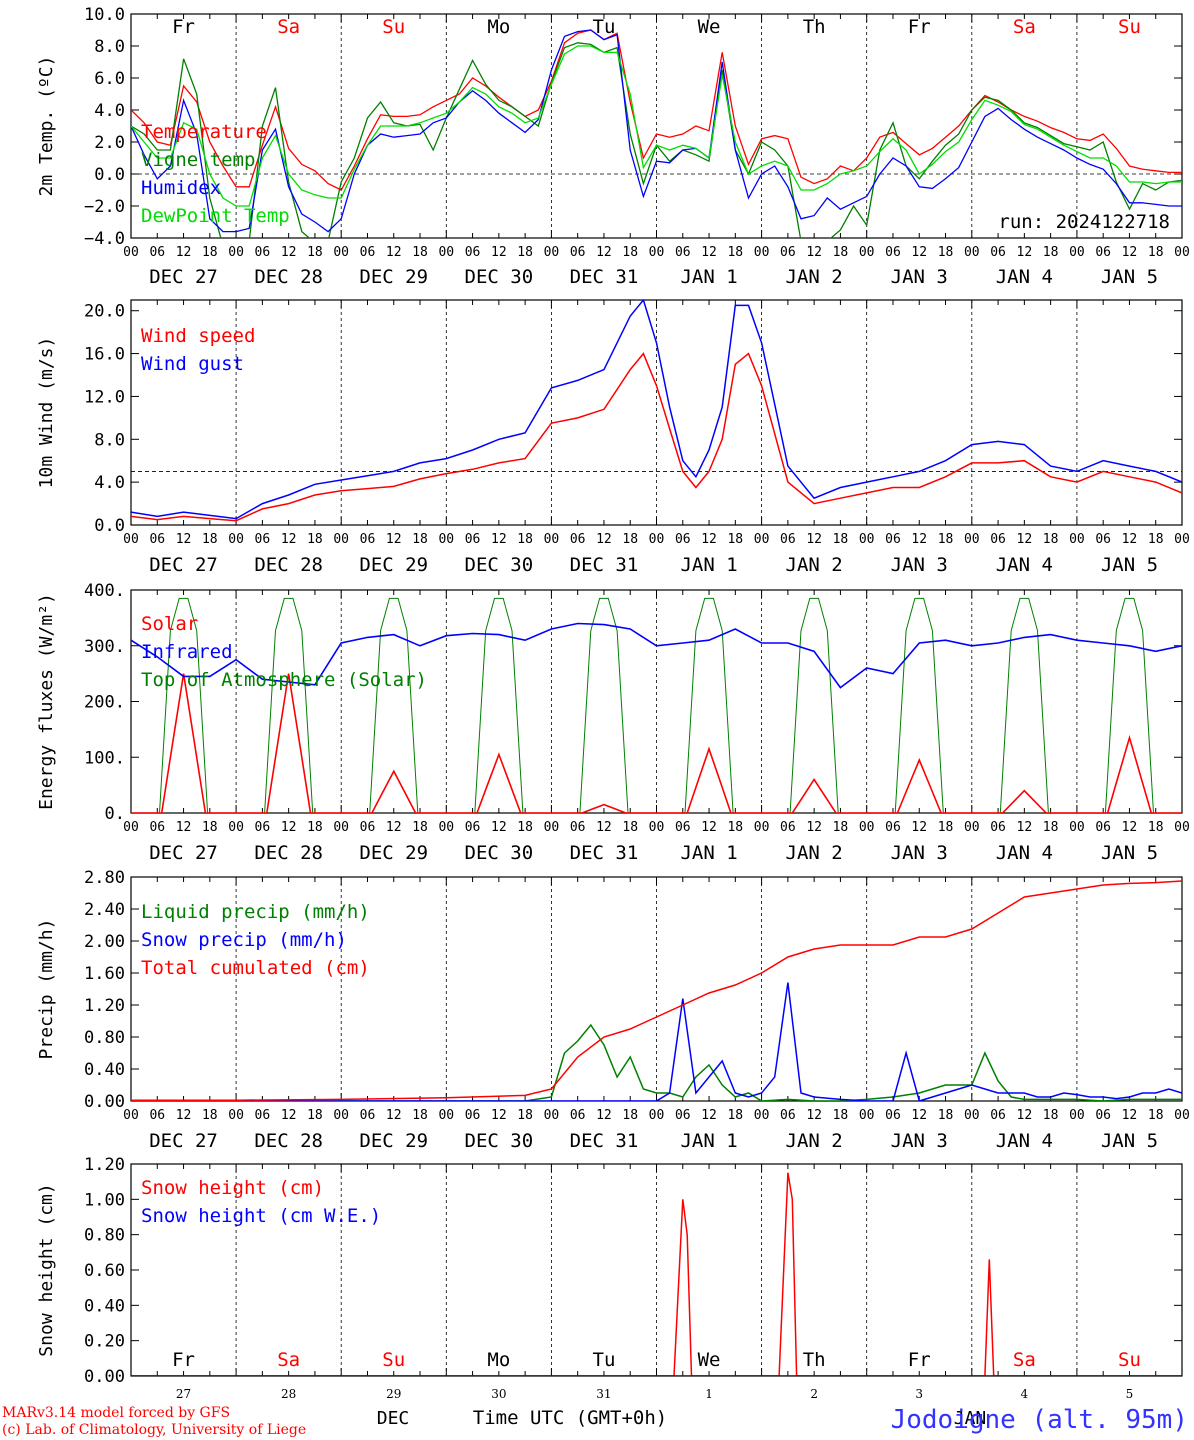  What do you see at coordinates (814, 1394) in the screenshot?
I see `day-number: 2` at bounding box center [814, 1394].